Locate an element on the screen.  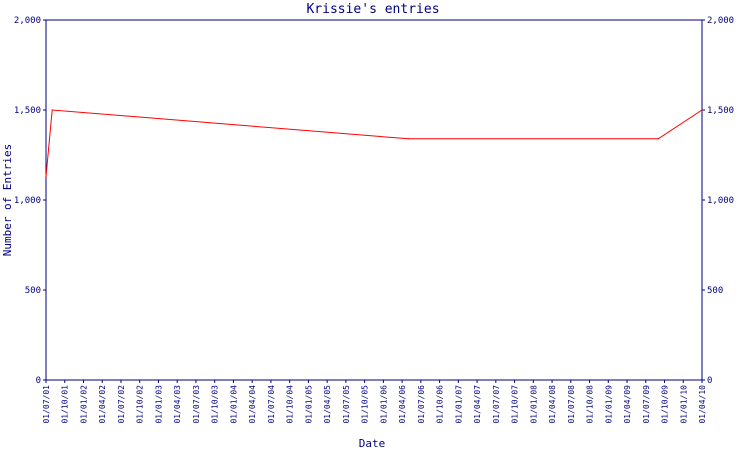
y-tick-label-left: 500 is located at coordinates (33, 291).